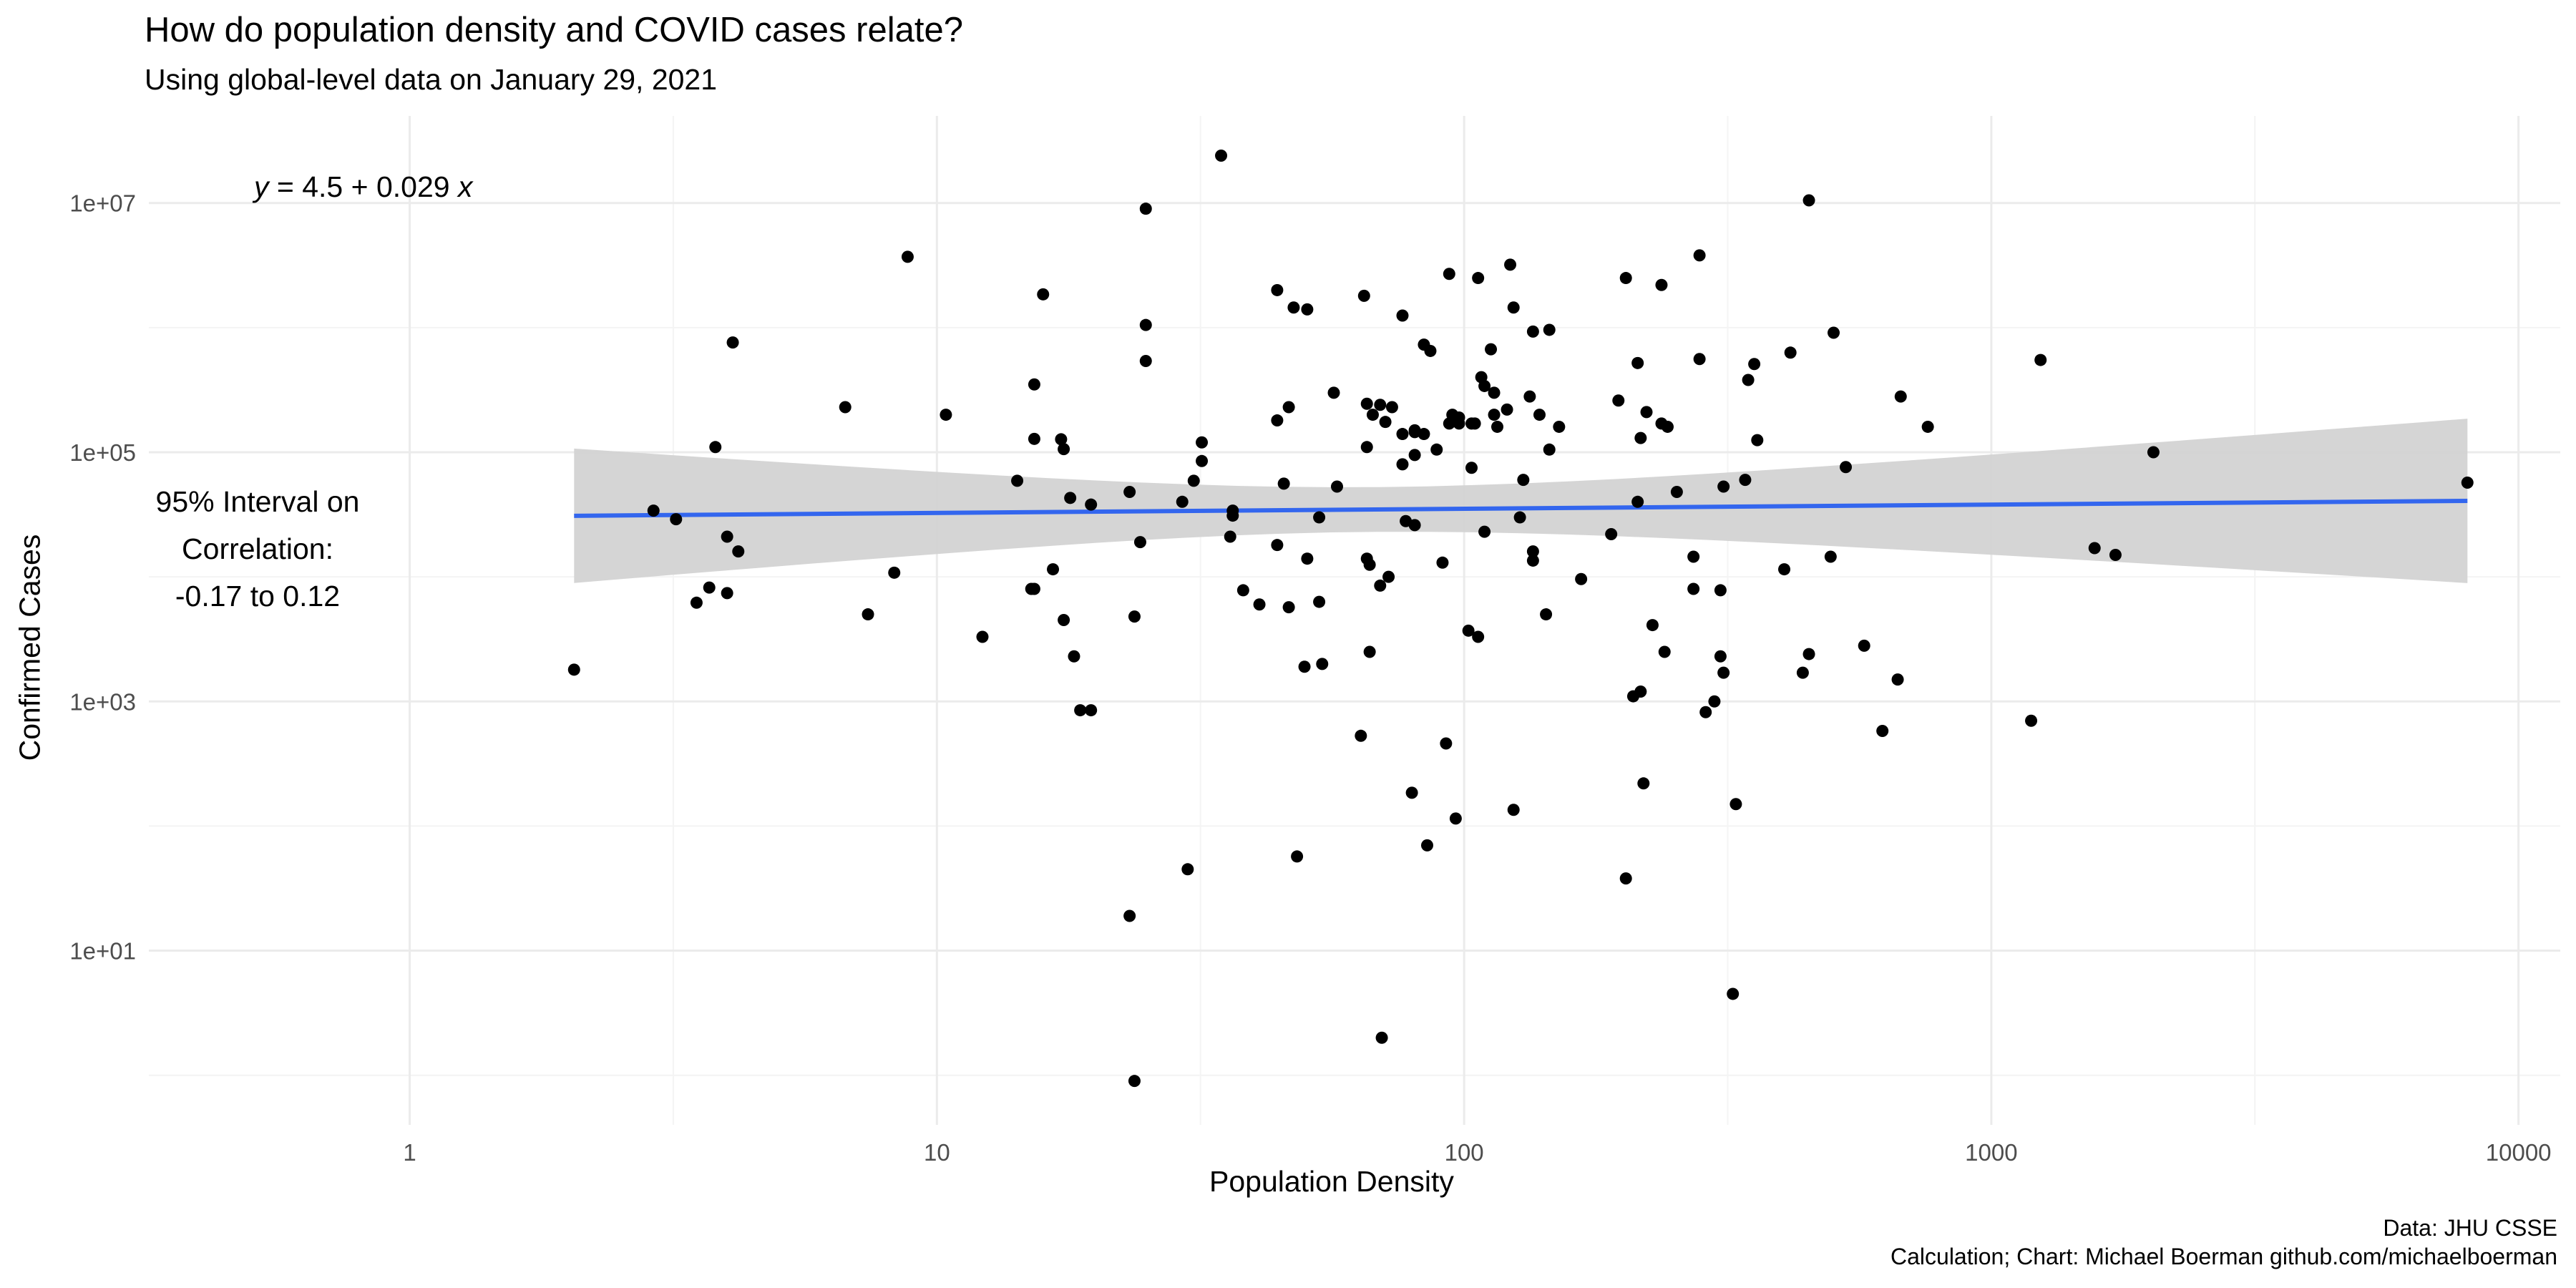 This screenshot has width=2576, height=1288. I want to click on x-tick-label: 10000, so click(2519, 1152).